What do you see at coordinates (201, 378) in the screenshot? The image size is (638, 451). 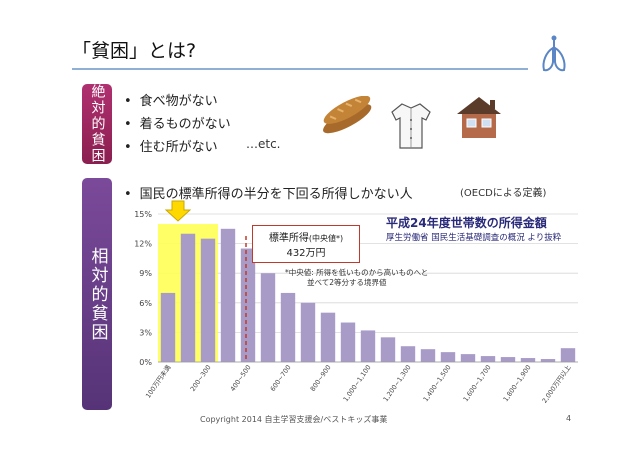 I see `x-tick-label: 200~300` at bounding box center [201, 378].